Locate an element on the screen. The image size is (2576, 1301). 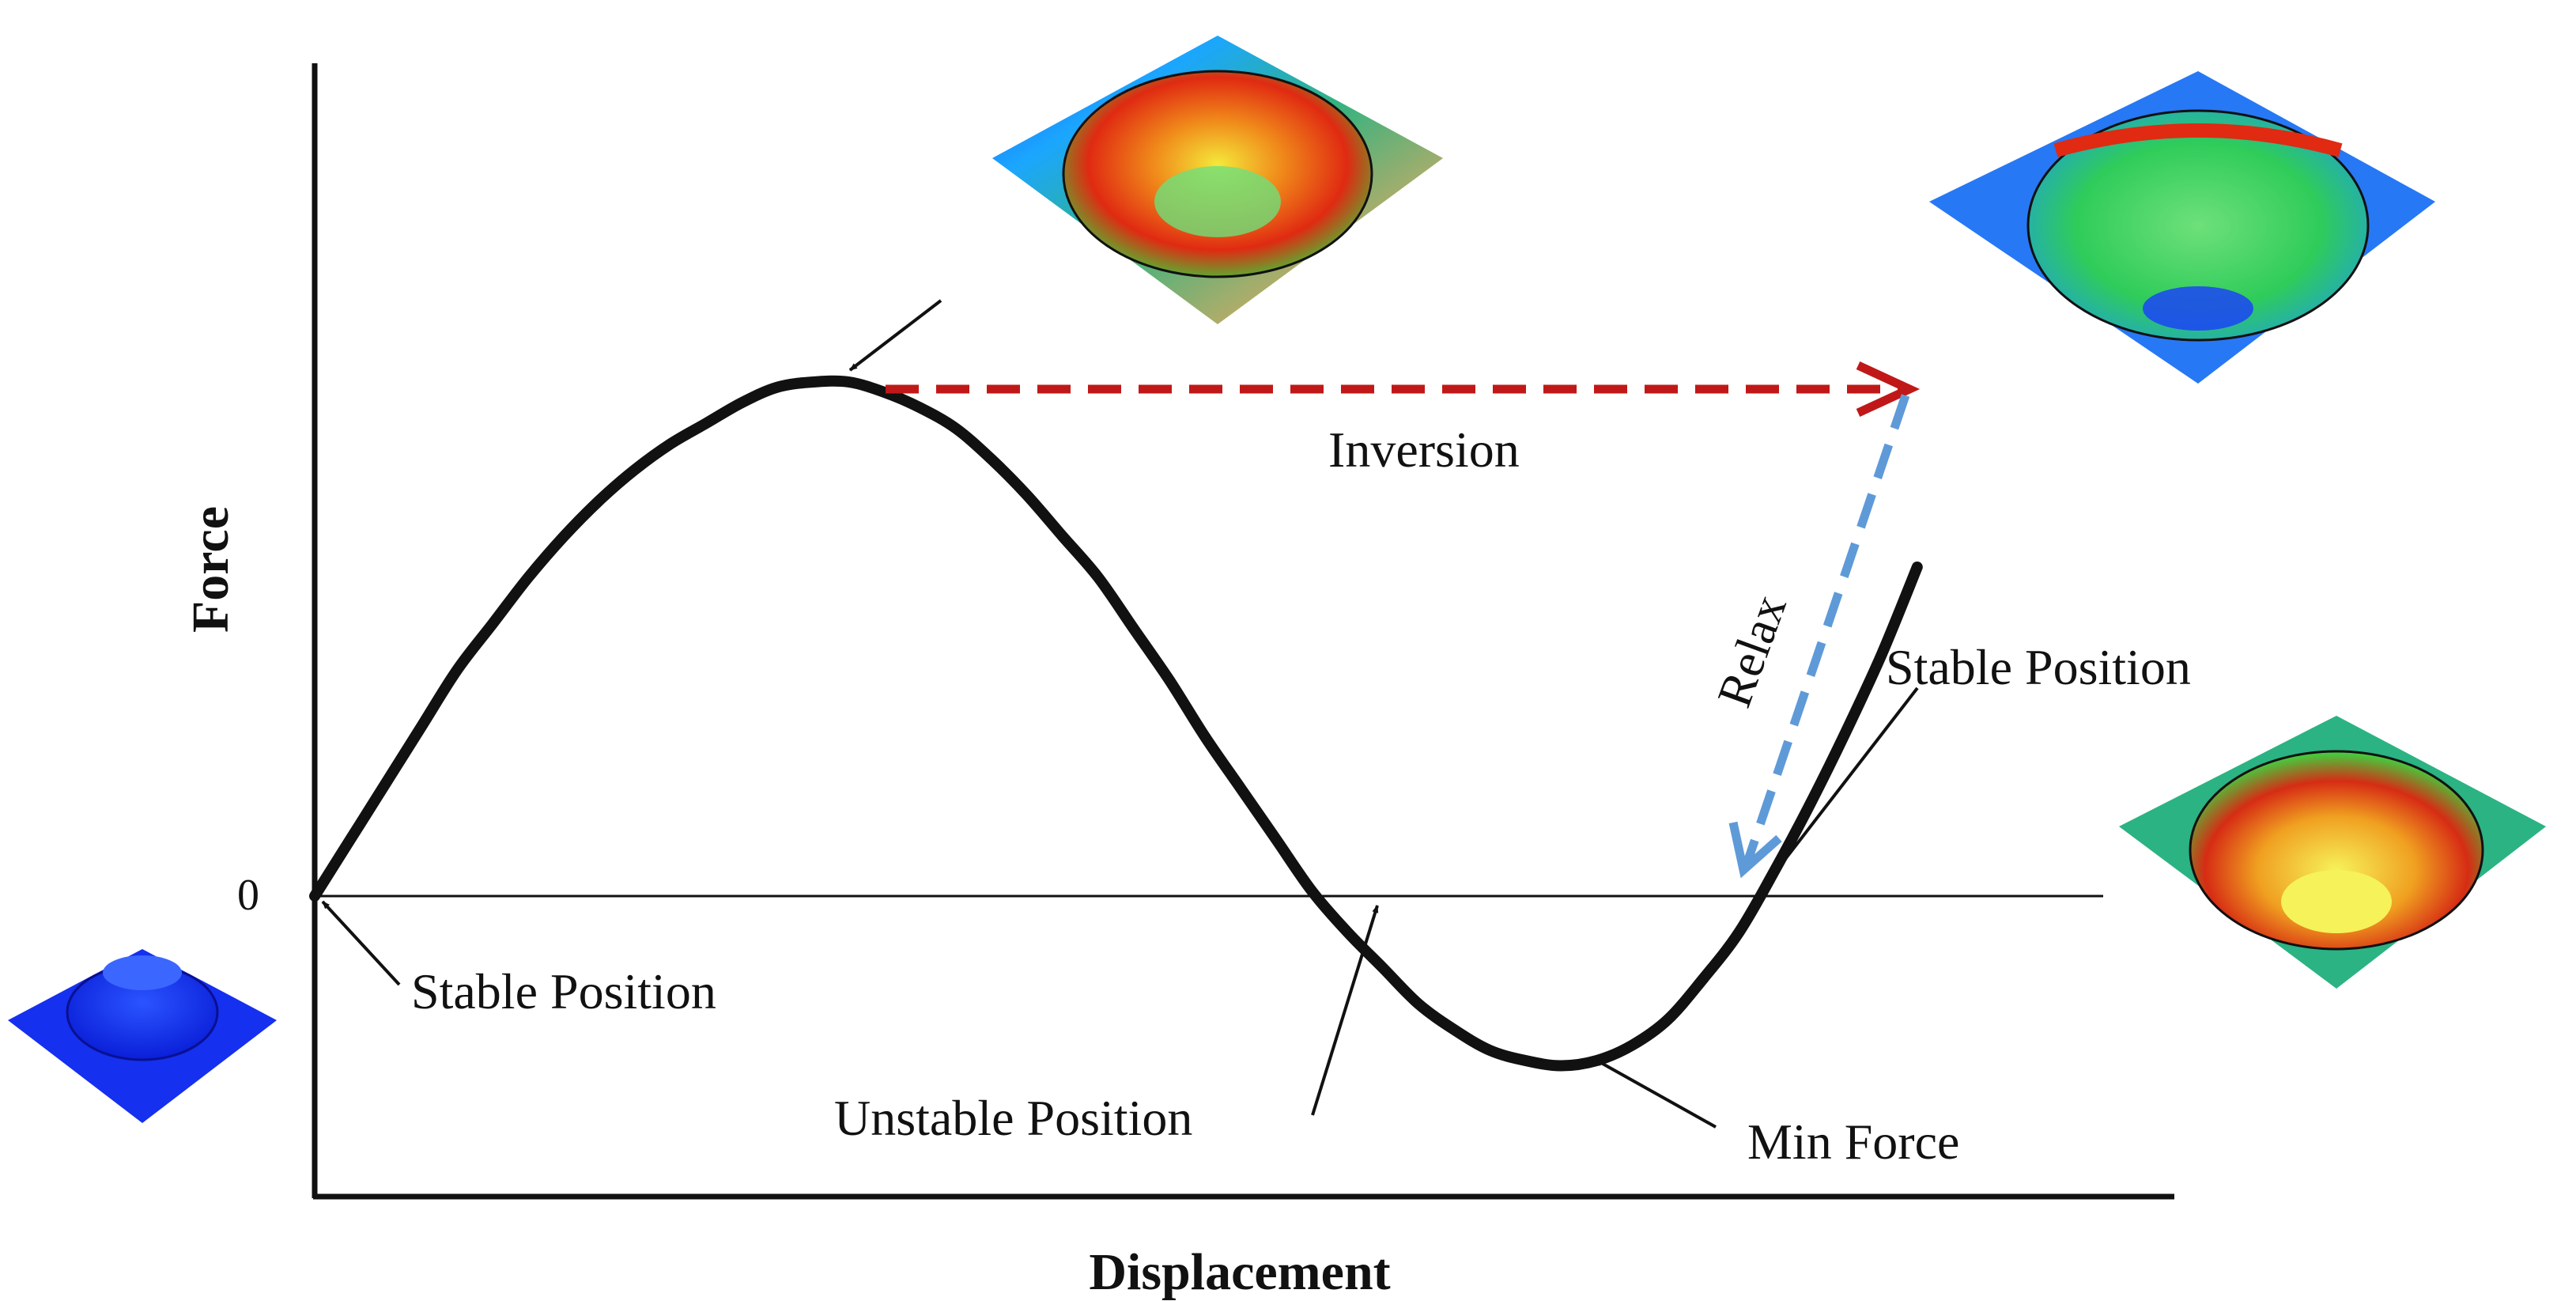
peak-pointer-arrow is located at coordinates (895, 335).